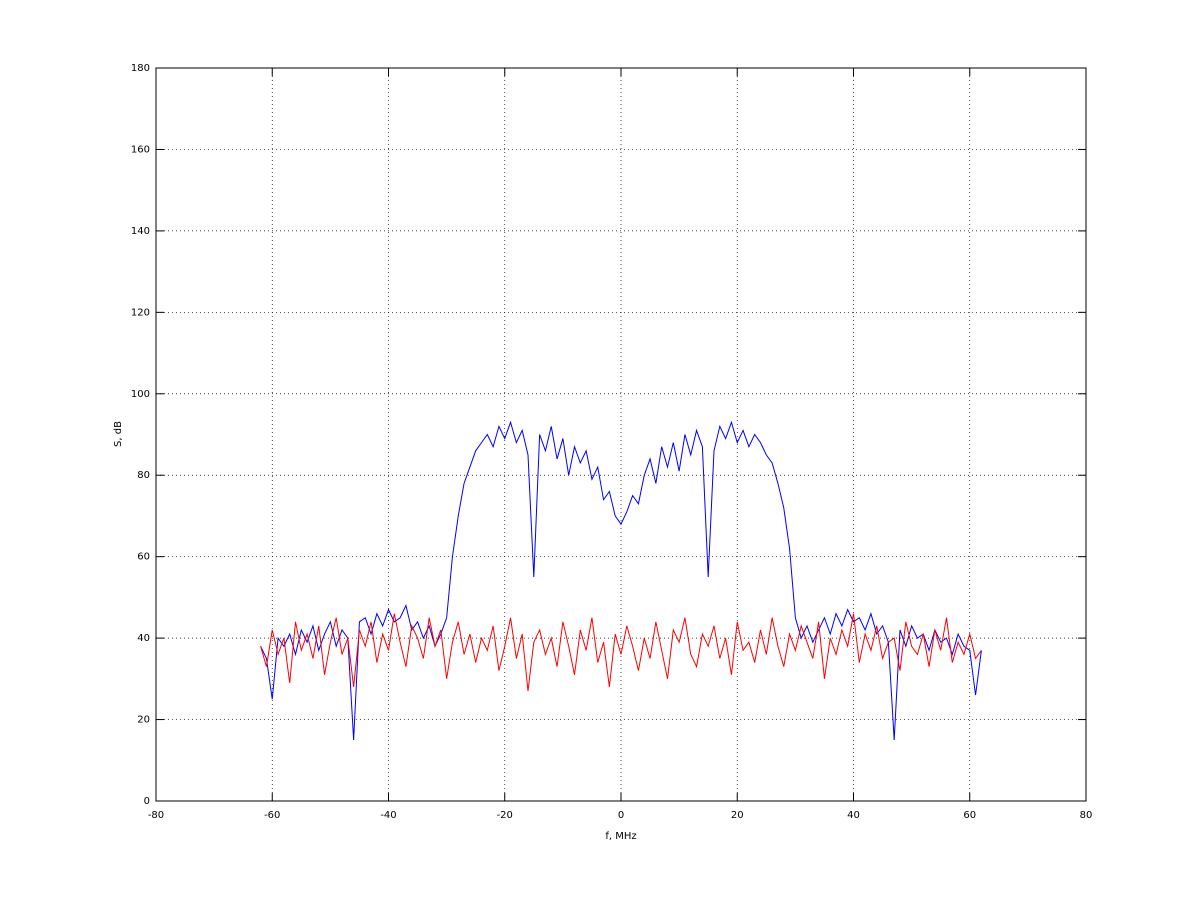 This screenshot has width=1200, height=905. What do you see at coordinates (143, 720) in the screenshot?
I see `y-tick-label: 20` at bounding box center [143, 720].